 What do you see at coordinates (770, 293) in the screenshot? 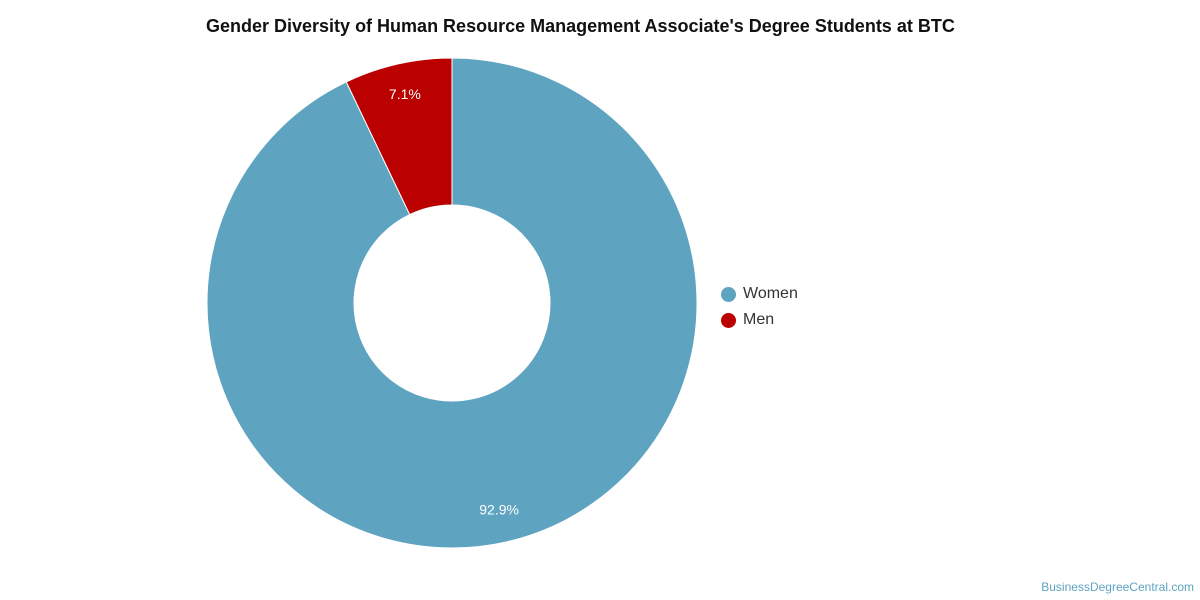
I see `legend-label-women: Women` at bounding box center [770, 293].